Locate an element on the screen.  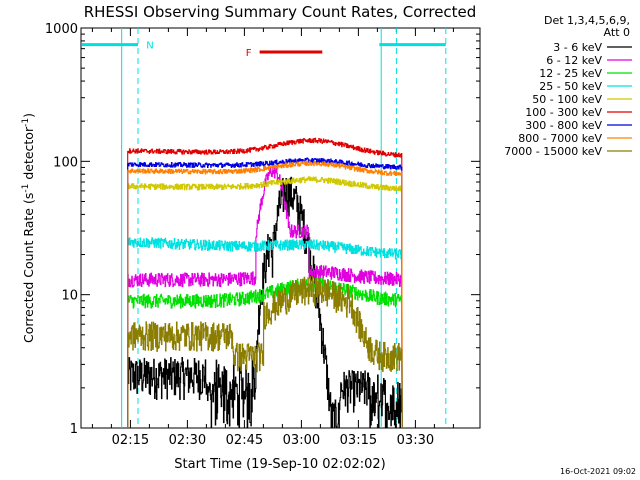
x-tick-label: 02:45 is located at coordinates (244, 440).